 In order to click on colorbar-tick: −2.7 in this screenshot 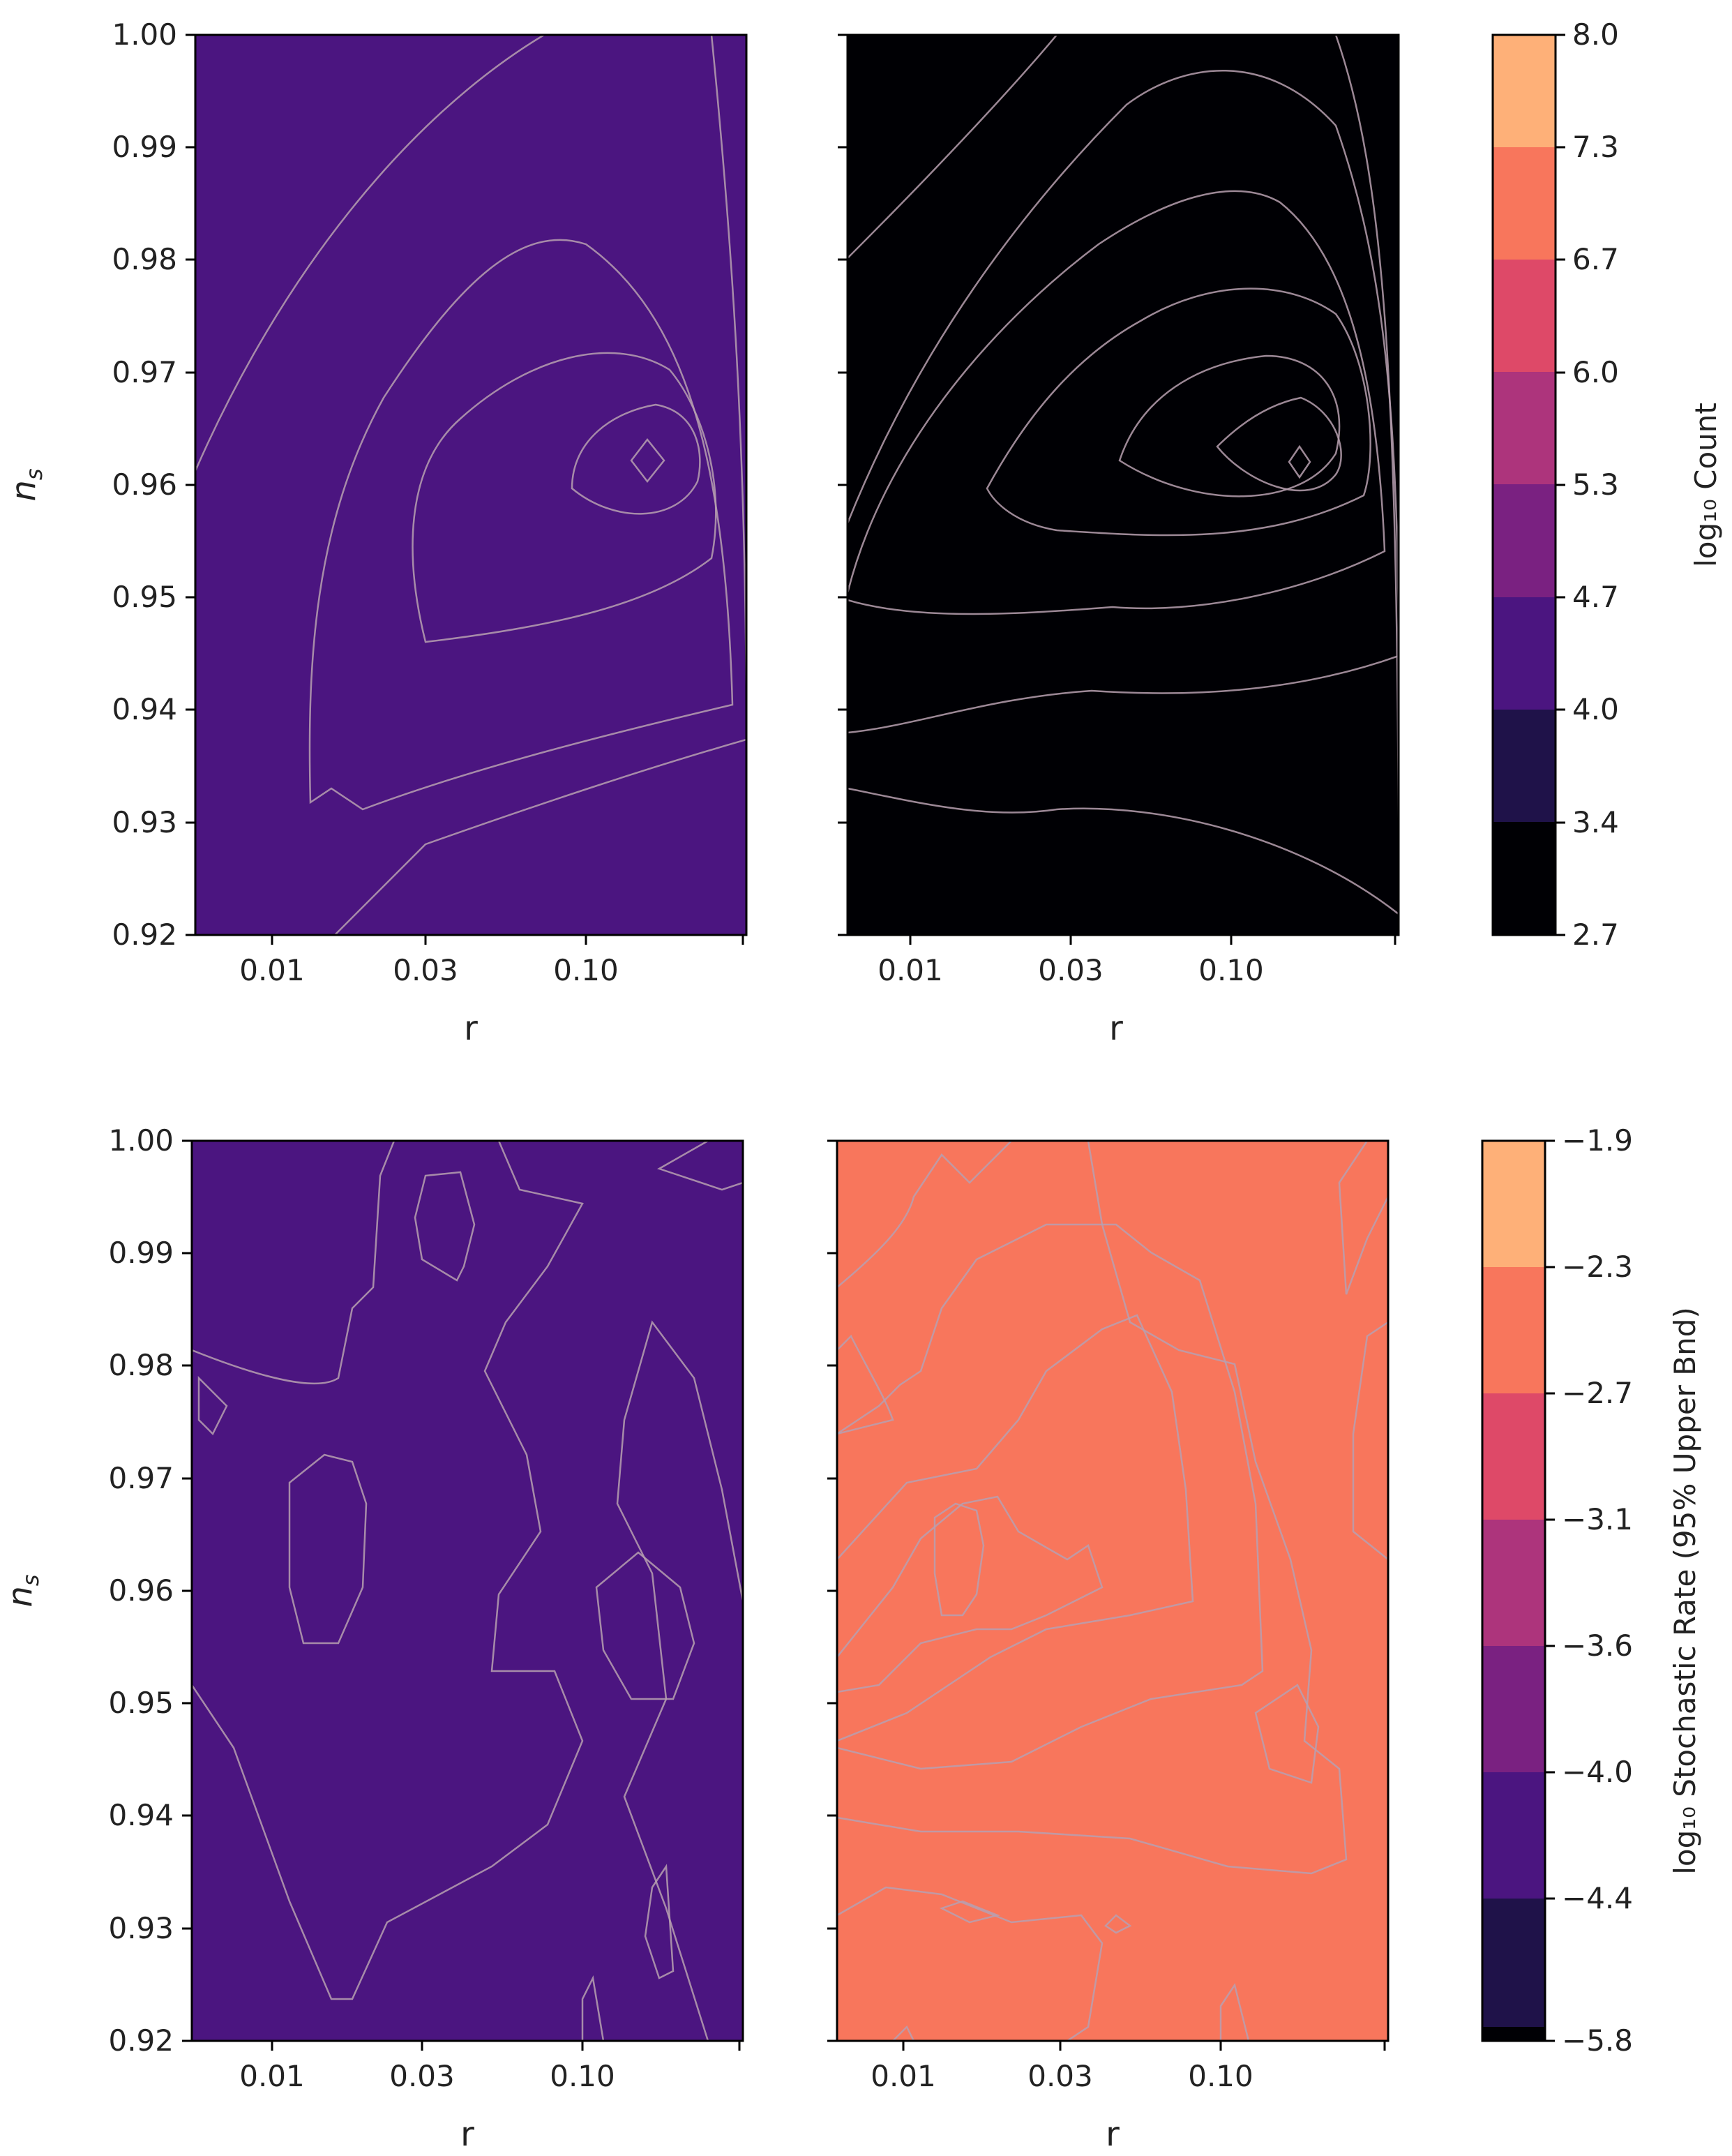, I will do `click(1589, 1393)`.